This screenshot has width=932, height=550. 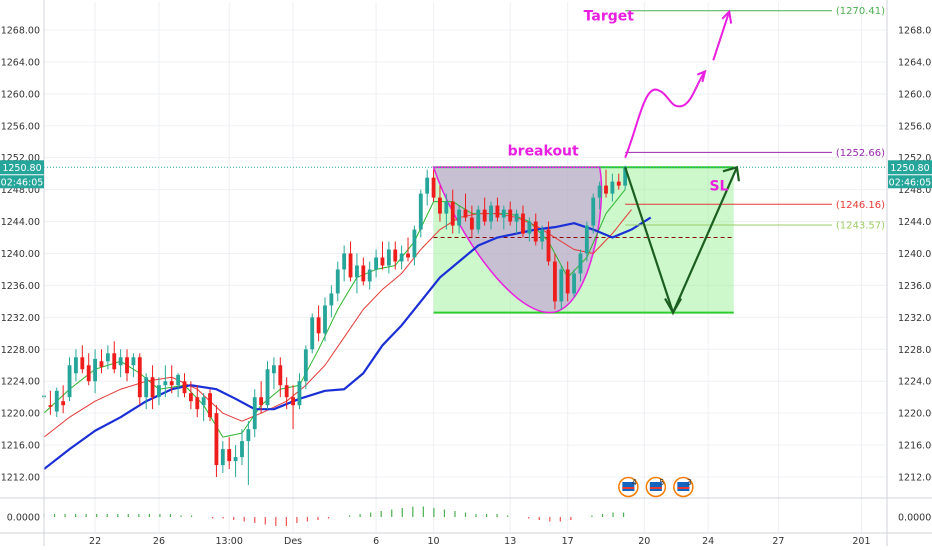 I want to click on y-tick-right: 1224.00, so click(x=915, y=382).